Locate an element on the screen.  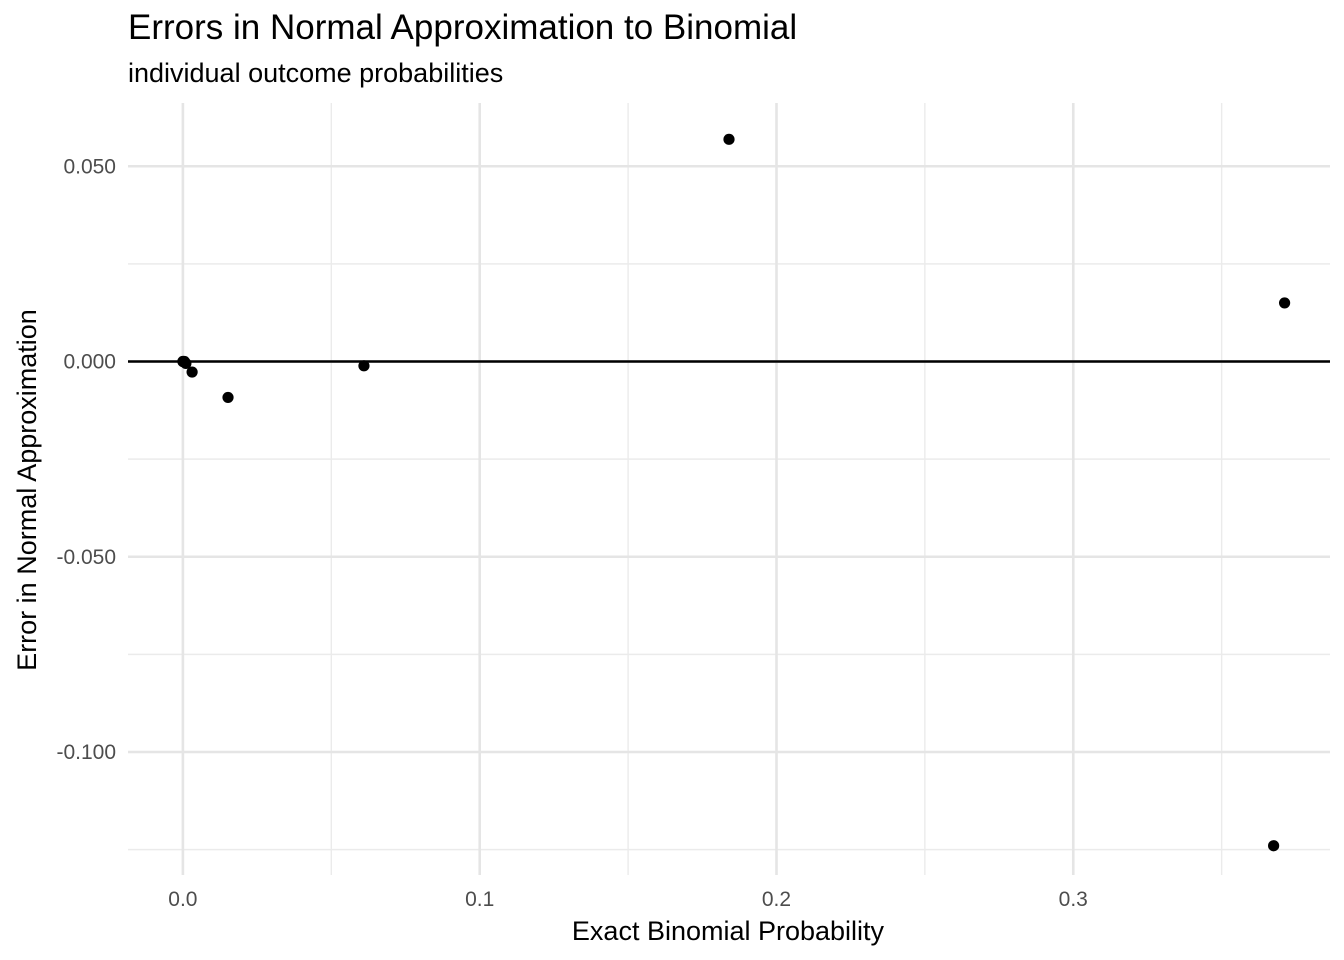
y-tick-label: 0.050 is located at coordinates (89, 166).